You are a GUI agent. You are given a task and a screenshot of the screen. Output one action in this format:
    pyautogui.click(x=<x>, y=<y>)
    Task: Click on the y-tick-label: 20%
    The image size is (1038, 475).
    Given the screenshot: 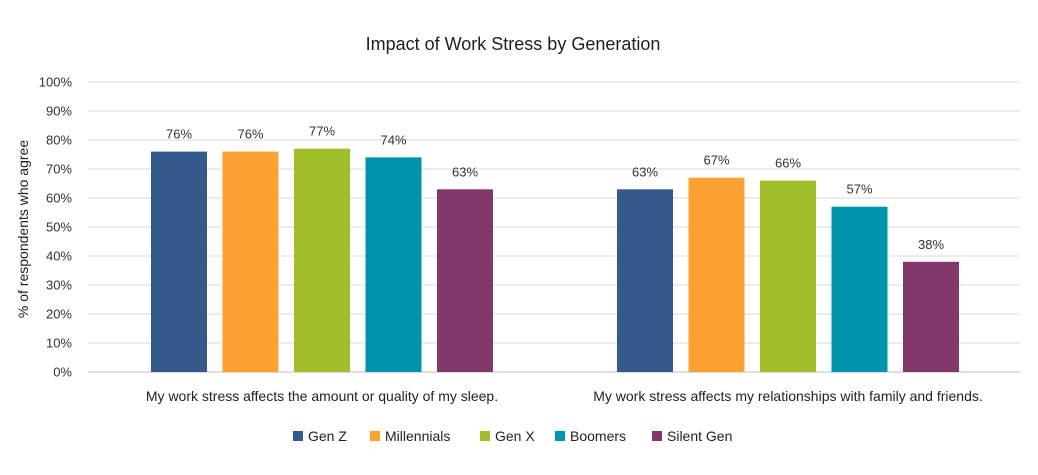 What is the action you would take?
    pyautogui.click(x=59, y=314)
    